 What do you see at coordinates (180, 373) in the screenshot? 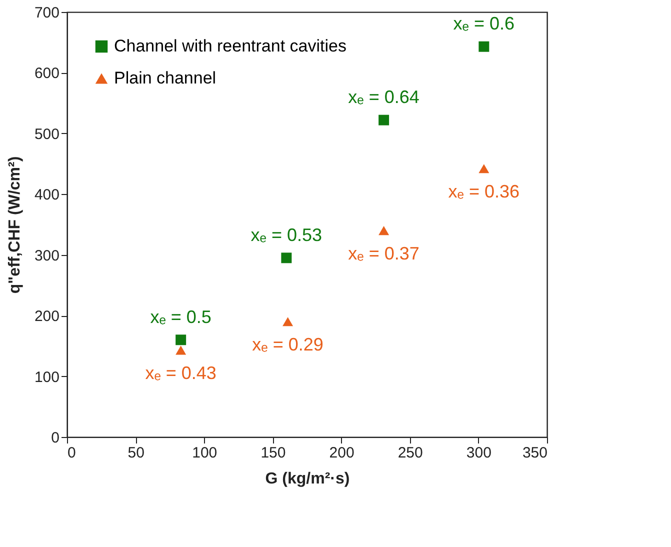
I see `annotation: xₑ = 0.43` at bounding box center [180, 373].